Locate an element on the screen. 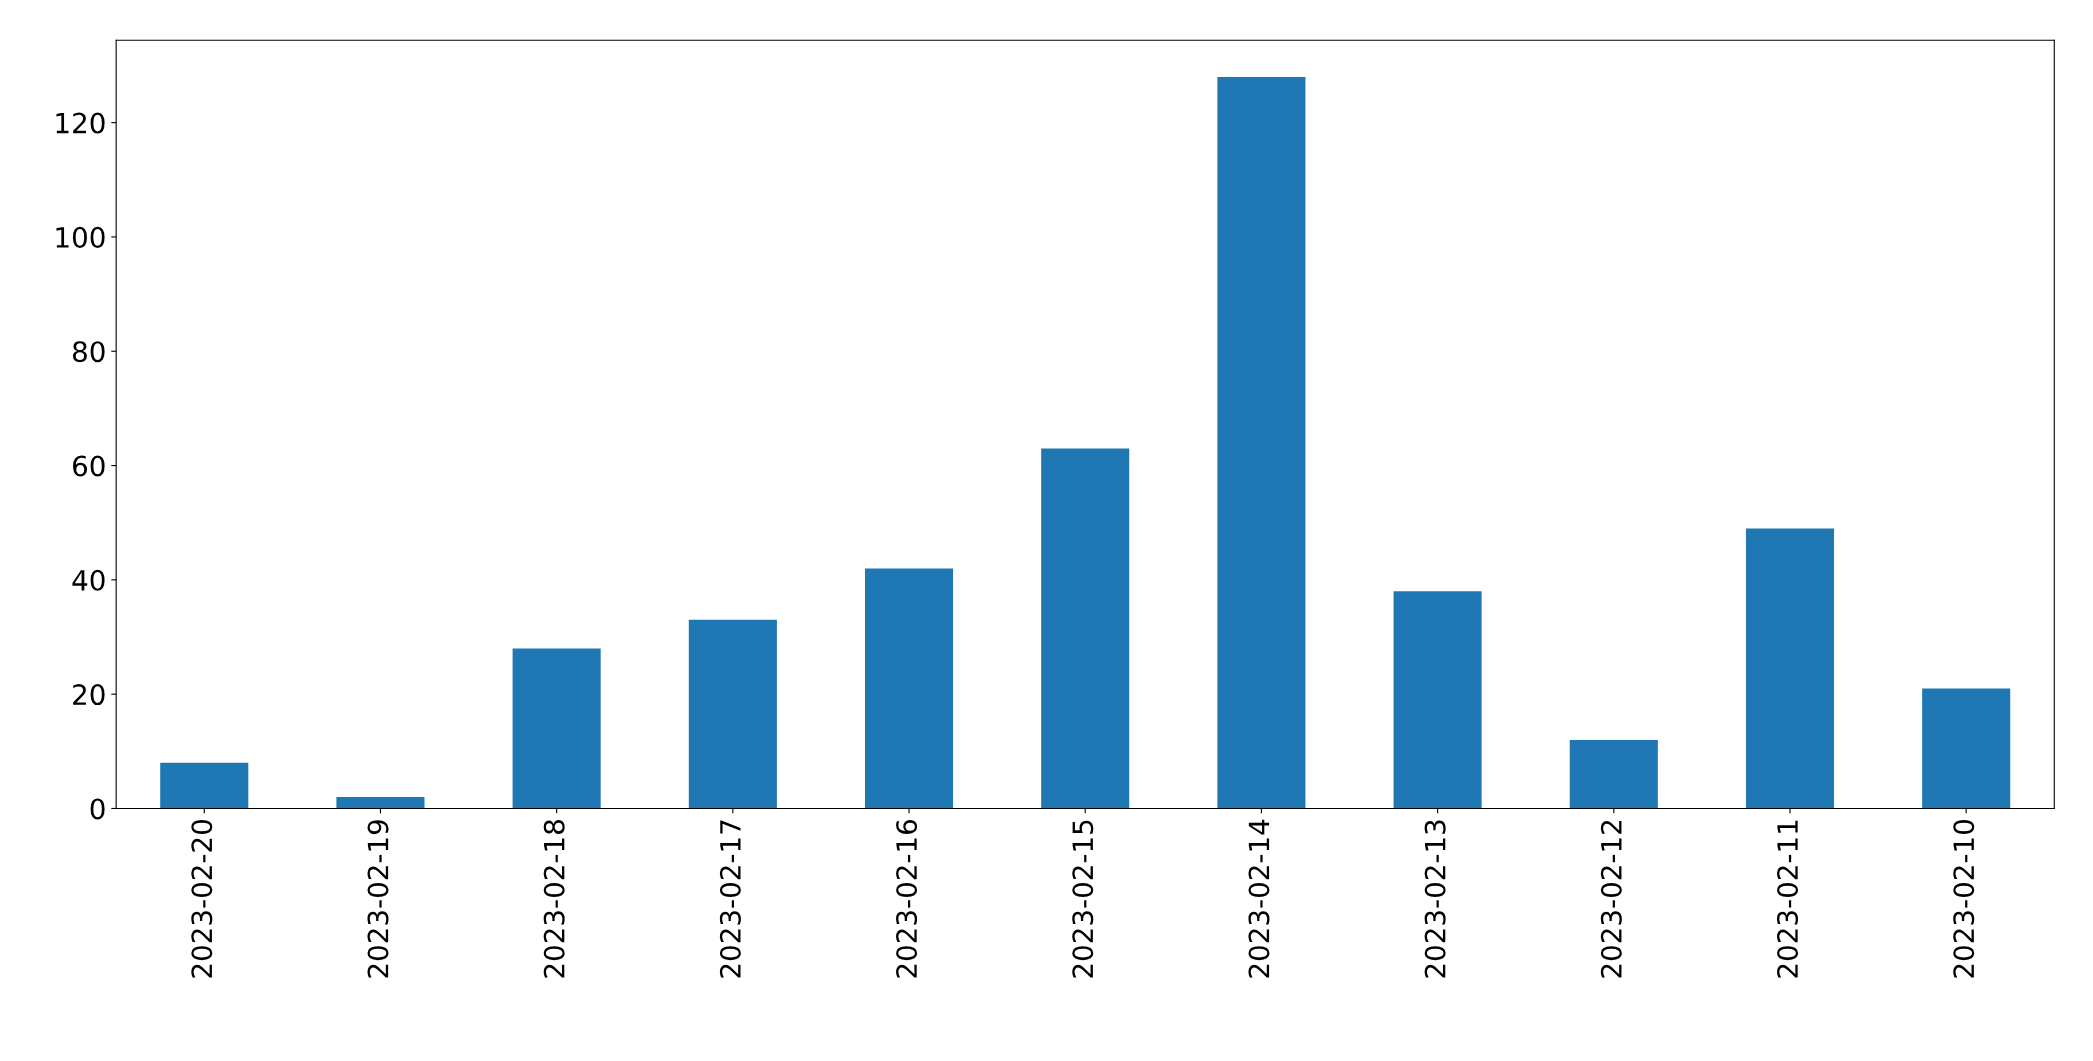 This screenshot has width=2093, height=1061. y-tick-label: 0 is located at coordinates (97, 809).